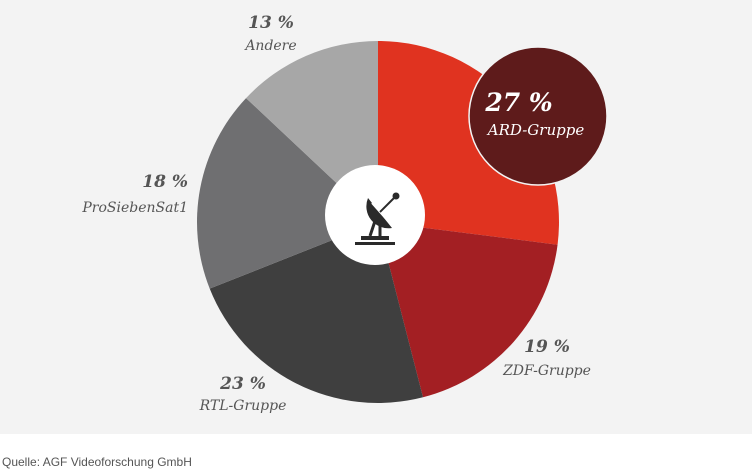 The width and height of the screenshot is (752, 469). I want to click on pie-slice-prosiebensat1, so click(287, 193).